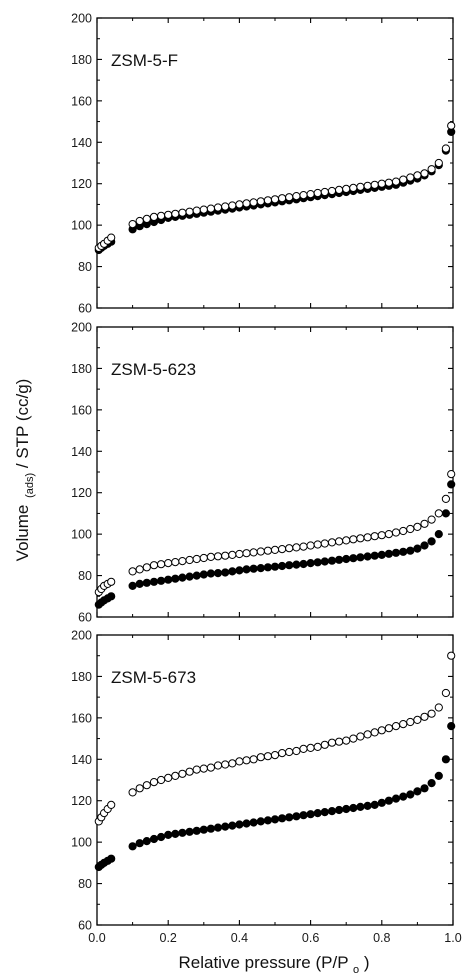 Image resolution: width=467 pixels, height=980 pixels. What do you see at coordinates (452, 938) in the screenshot?
I see `x-tick-label: 1.0` at bounding box center [452, 938].